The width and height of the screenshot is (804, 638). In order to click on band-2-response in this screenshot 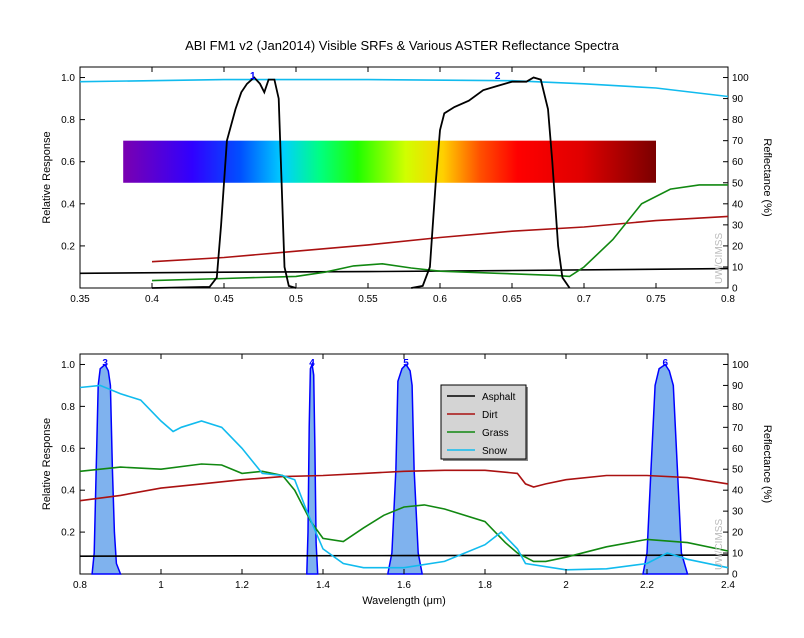, I will do `click(491, 182)`.